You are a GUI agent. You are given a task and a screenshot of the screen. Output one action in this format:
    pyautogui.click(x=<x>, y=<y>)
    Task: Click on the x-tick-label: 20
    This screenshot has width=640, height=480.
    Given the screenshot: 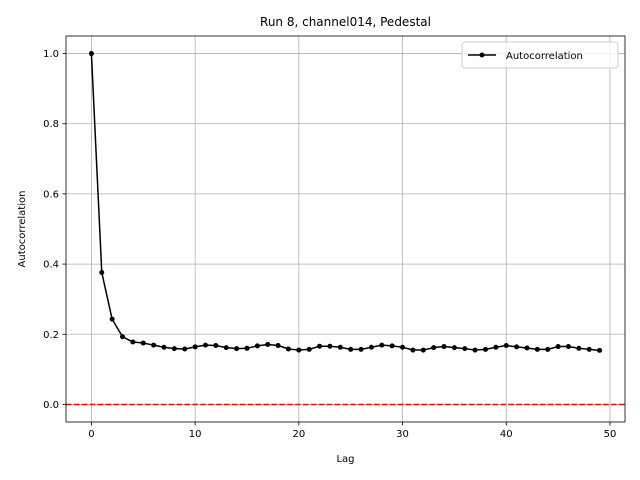 What is the action you would take?
    pyautogui.click(x=298, y=434)
    